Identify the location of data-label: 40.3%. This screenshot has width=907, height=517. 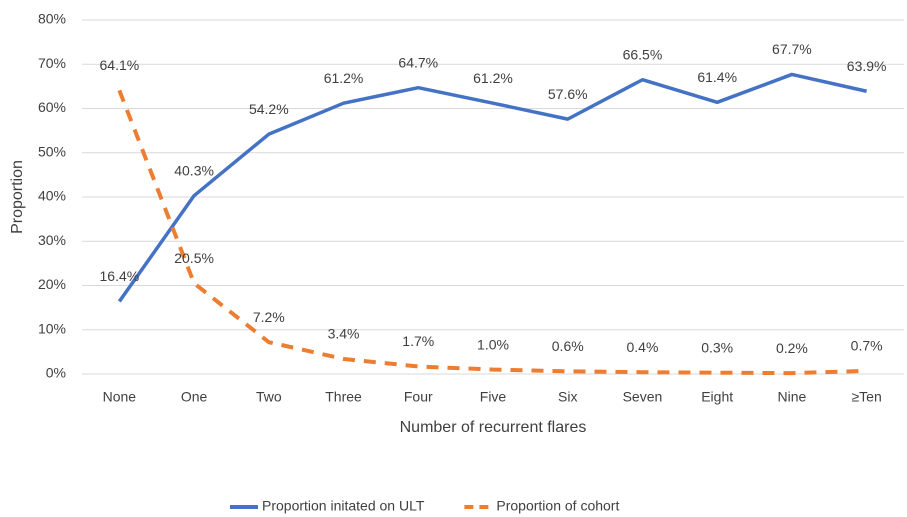
(194, 170).